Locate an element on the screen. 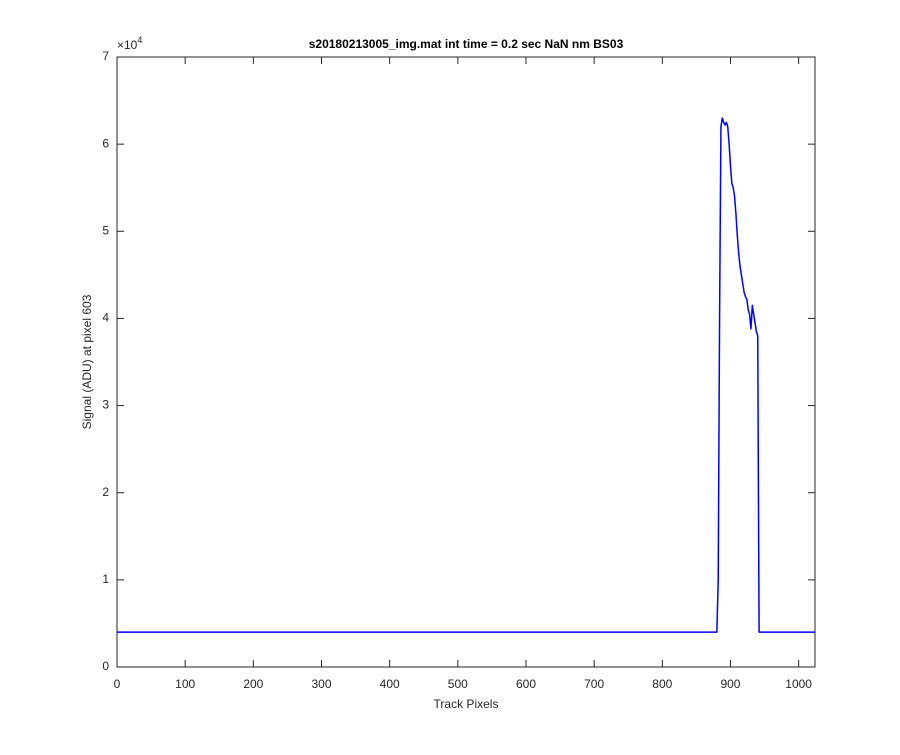  y-tick-label: 7 is located at coordinates (105, 56).